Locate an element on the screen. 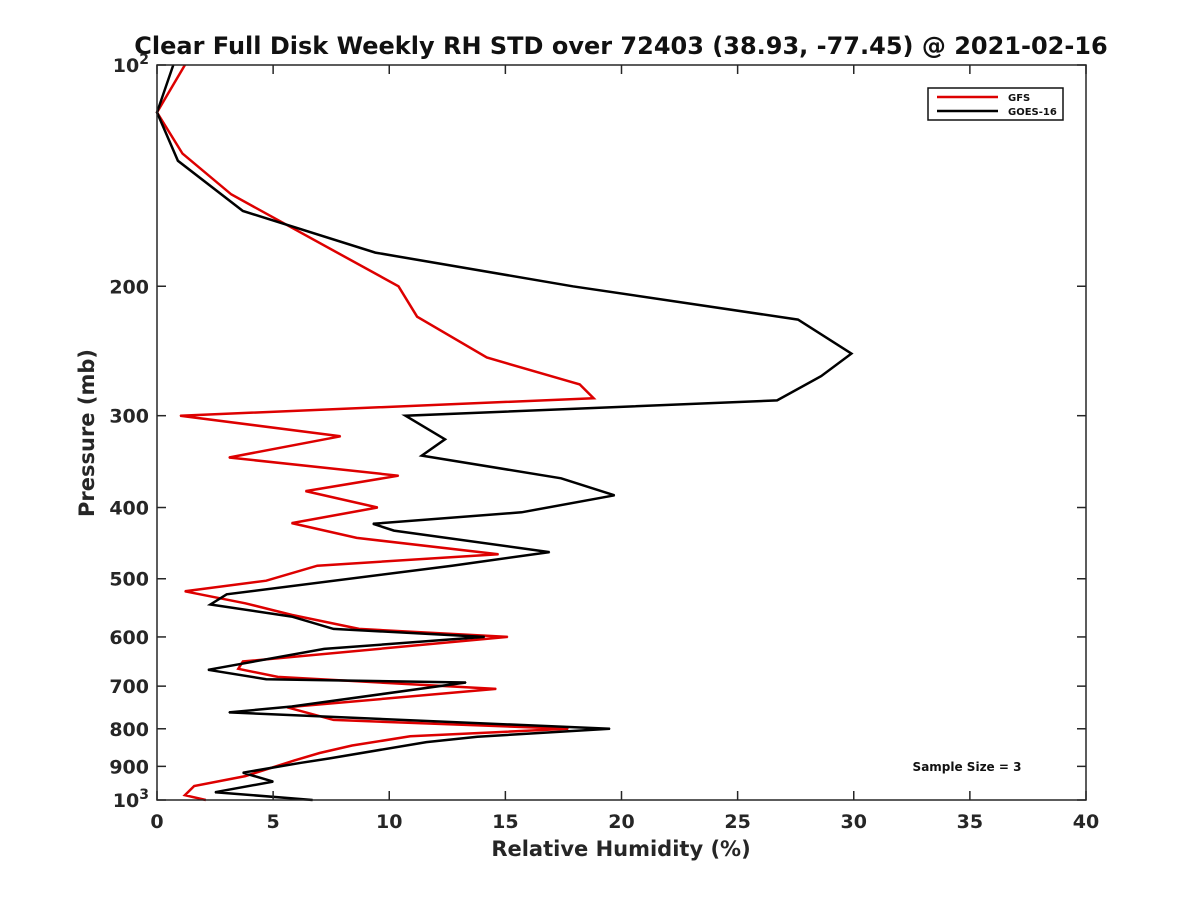 Image resolution: width=1200 pixels, height=900 pixels. legend-box is located at coordinates (995, 104).